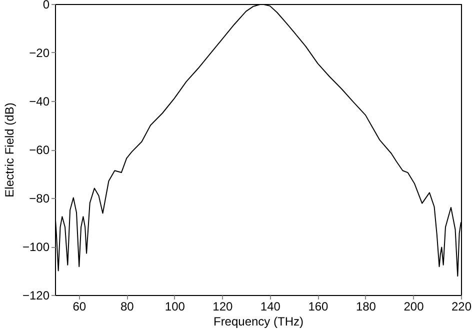 Image resolution: width=474 pixels, height=333 pixels. What do you see at coordinates (46, 6) in the screenshot?
I see `y-tick-label: 0` at bounding box center [46, 6].